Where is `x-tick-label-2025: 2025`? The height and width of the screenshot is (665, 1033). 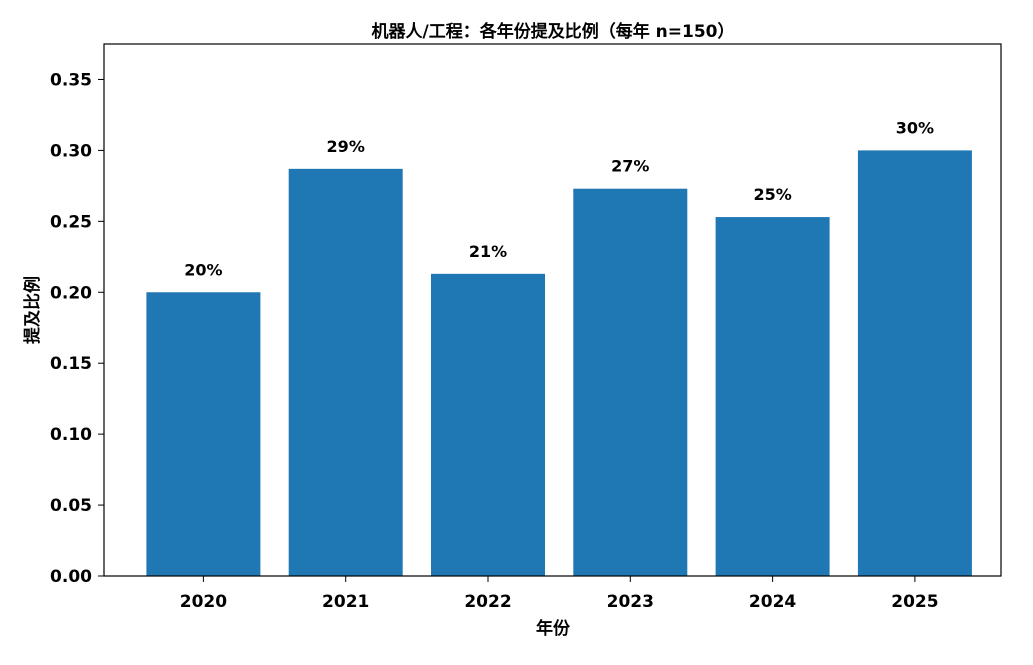 x-tick-label-2025: 2025 is located at coordinates (914, 602).